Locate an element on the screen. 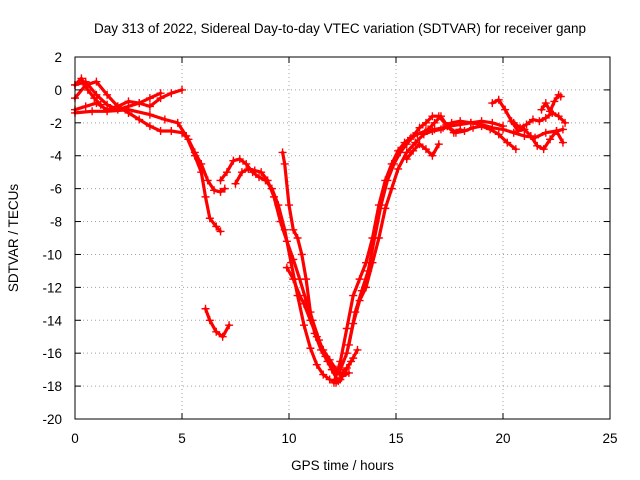 The image size is (640, 480). x-tick-label: 15 is located at coordinates (395, 438).